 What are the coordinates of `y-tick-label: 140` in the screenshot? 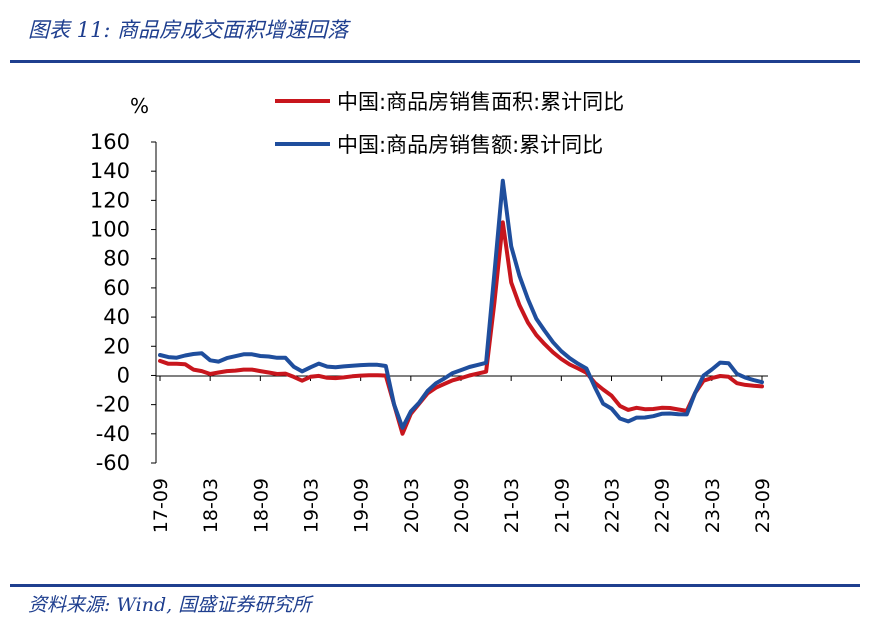 It's located at (110, 171).